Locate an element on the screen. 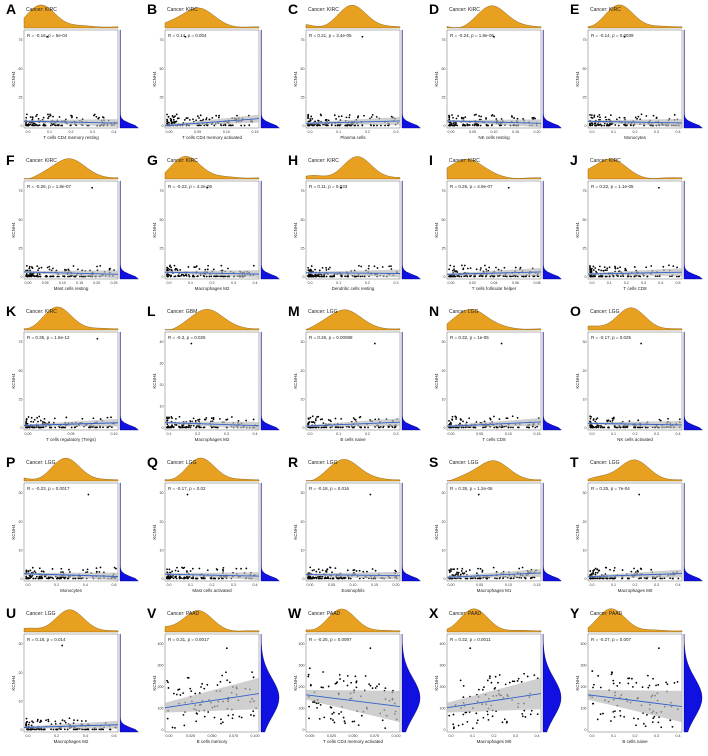 The image size is (708, 756). stat-label: R = -0.24, p = 1.8e-06 is located at coordinates (472, 35).